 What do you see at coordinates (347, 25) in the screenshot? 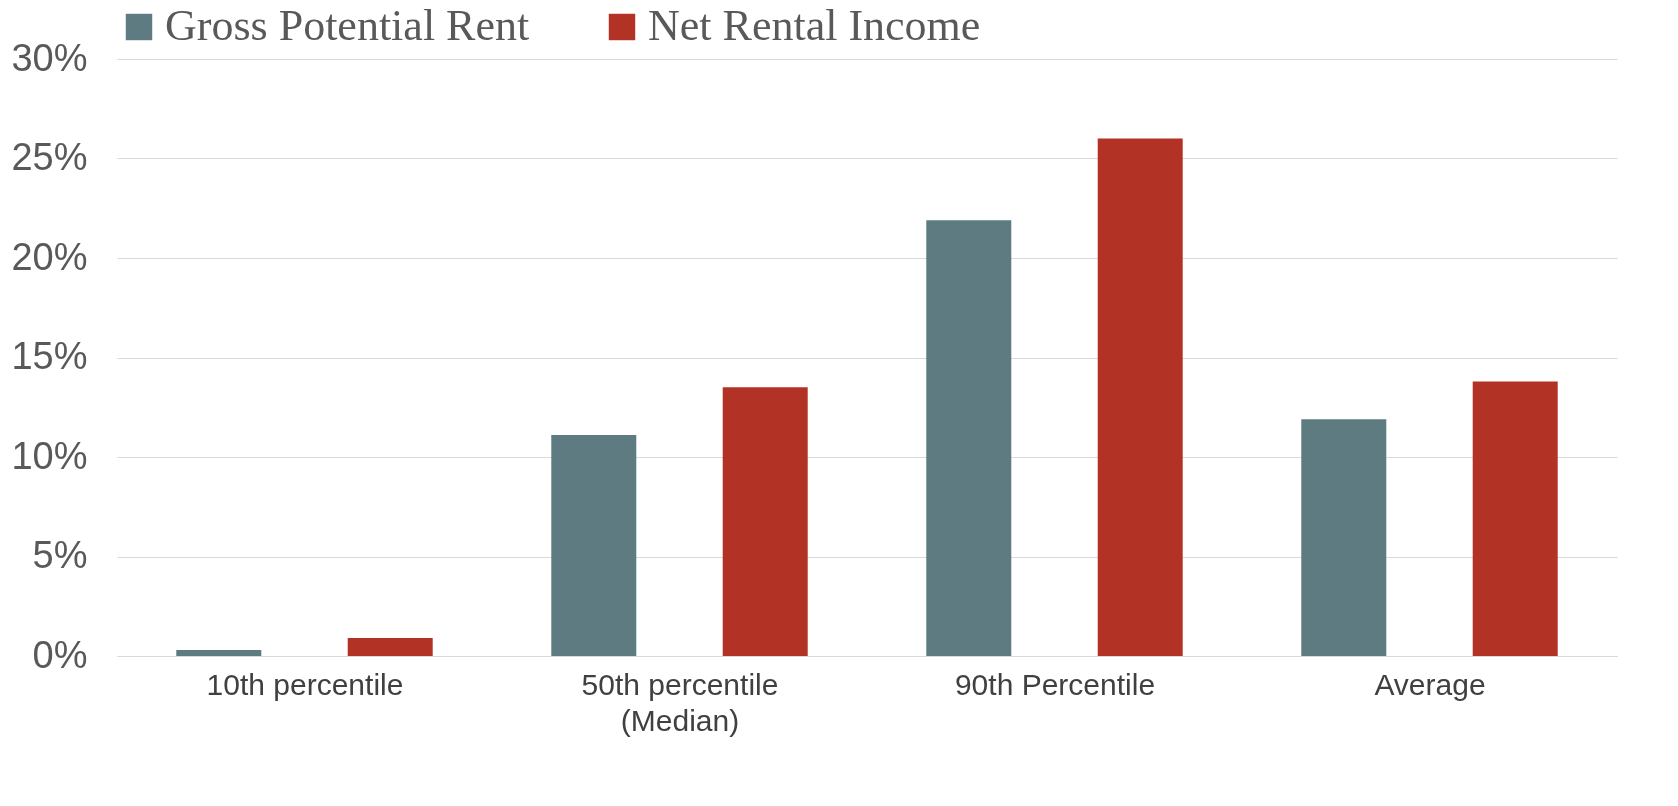
I see `legend-label: Gross Potential Rent` at bounding box center [347, 25].